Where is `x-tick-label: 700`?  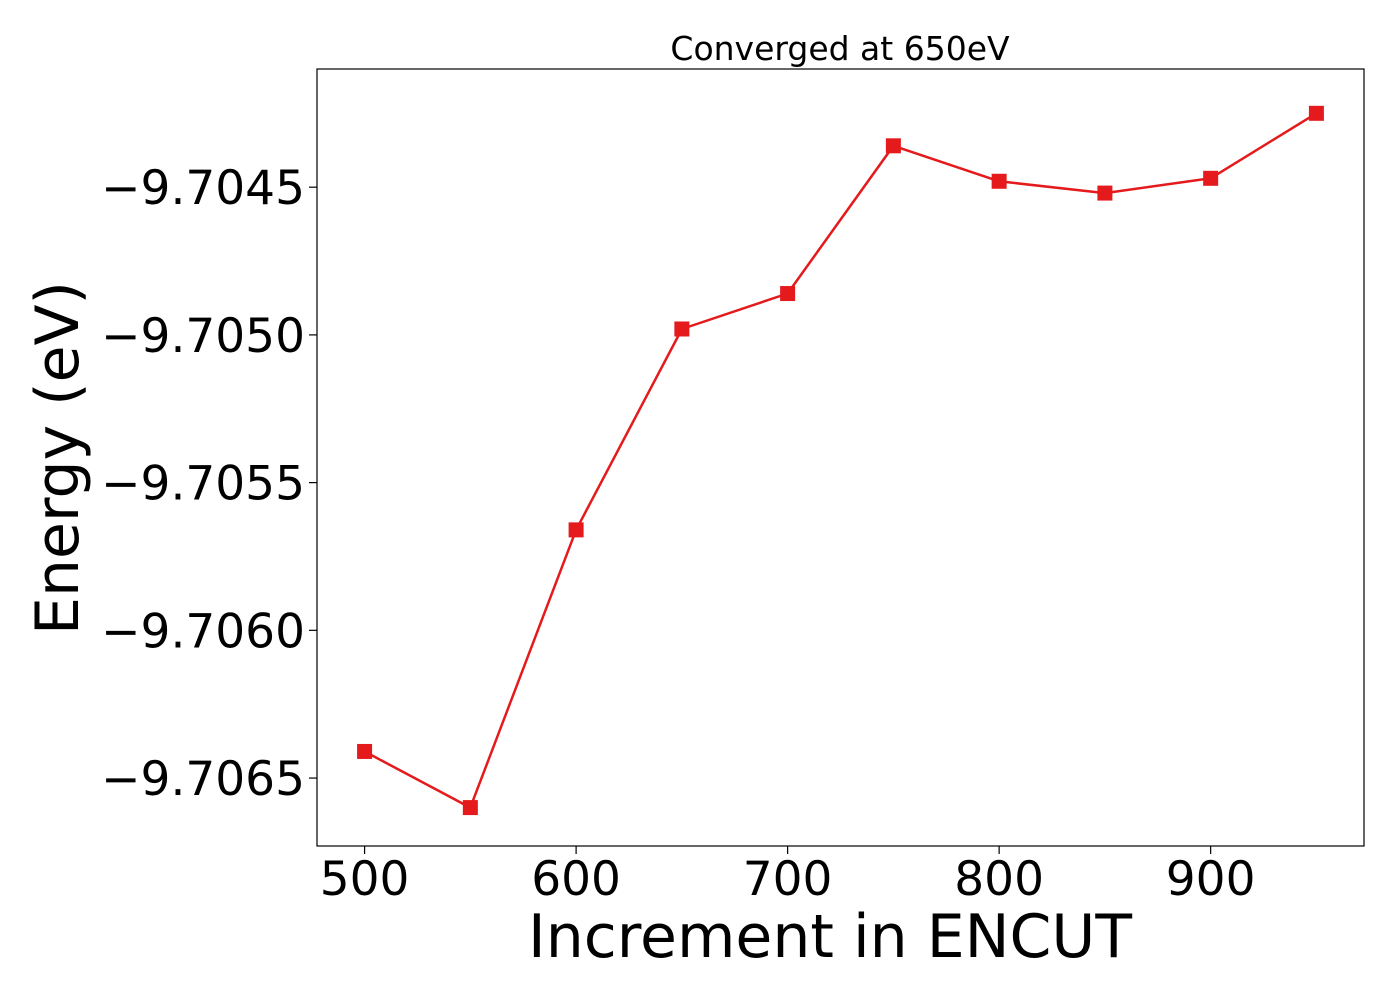 x-tick-label: 700 is located at coordinates (788, 879).